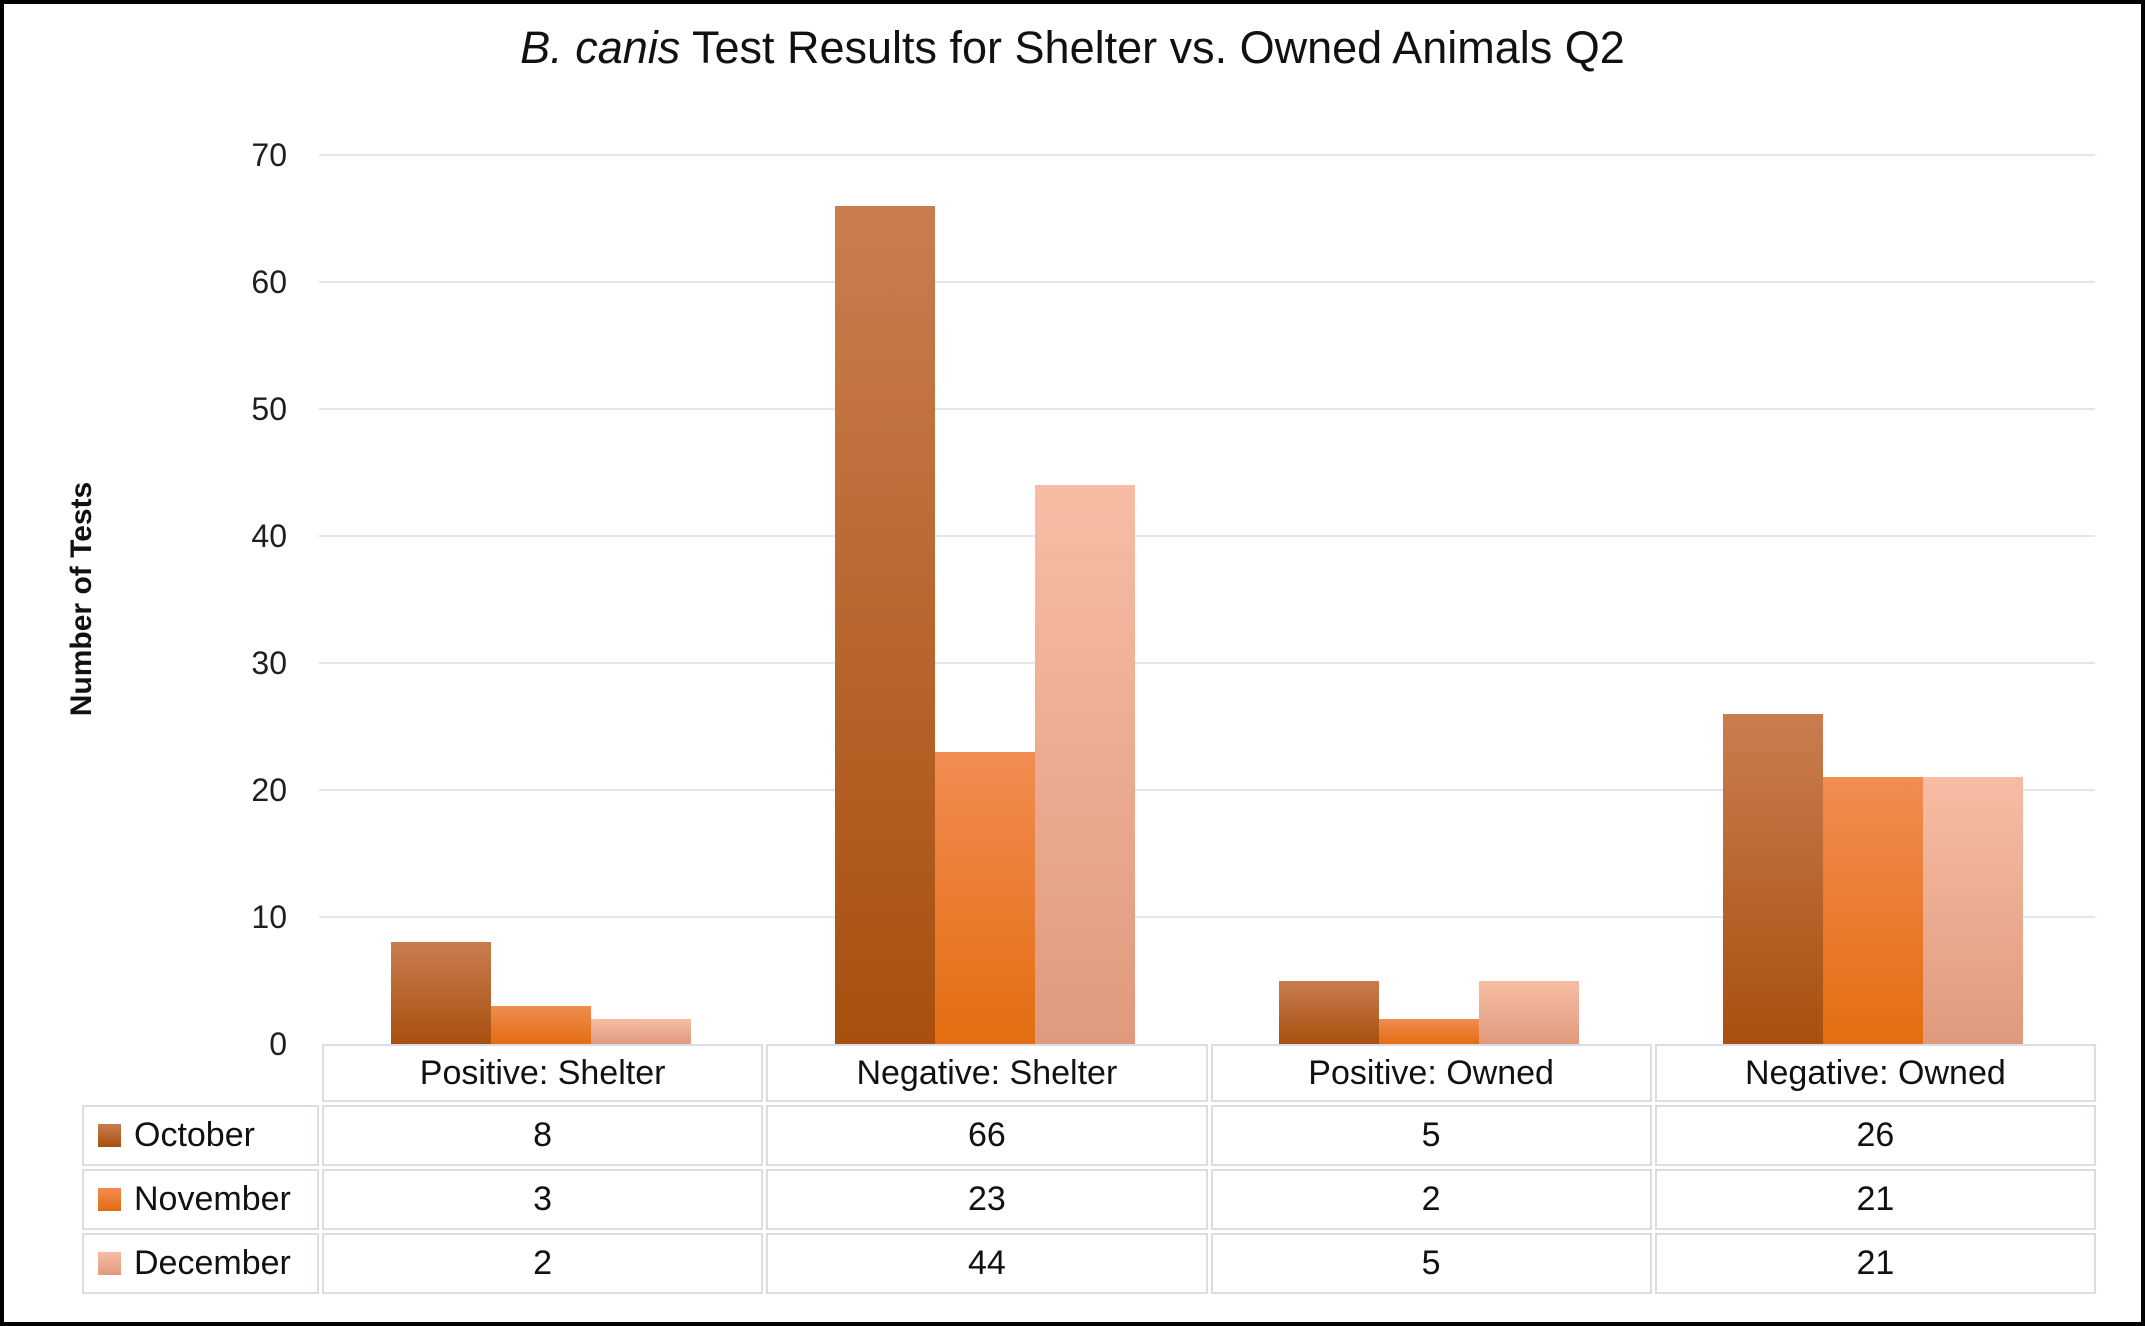  Describe the element at coordinates (109, 1199) in the screenshot. I see `legend-swatch-november` at that location.